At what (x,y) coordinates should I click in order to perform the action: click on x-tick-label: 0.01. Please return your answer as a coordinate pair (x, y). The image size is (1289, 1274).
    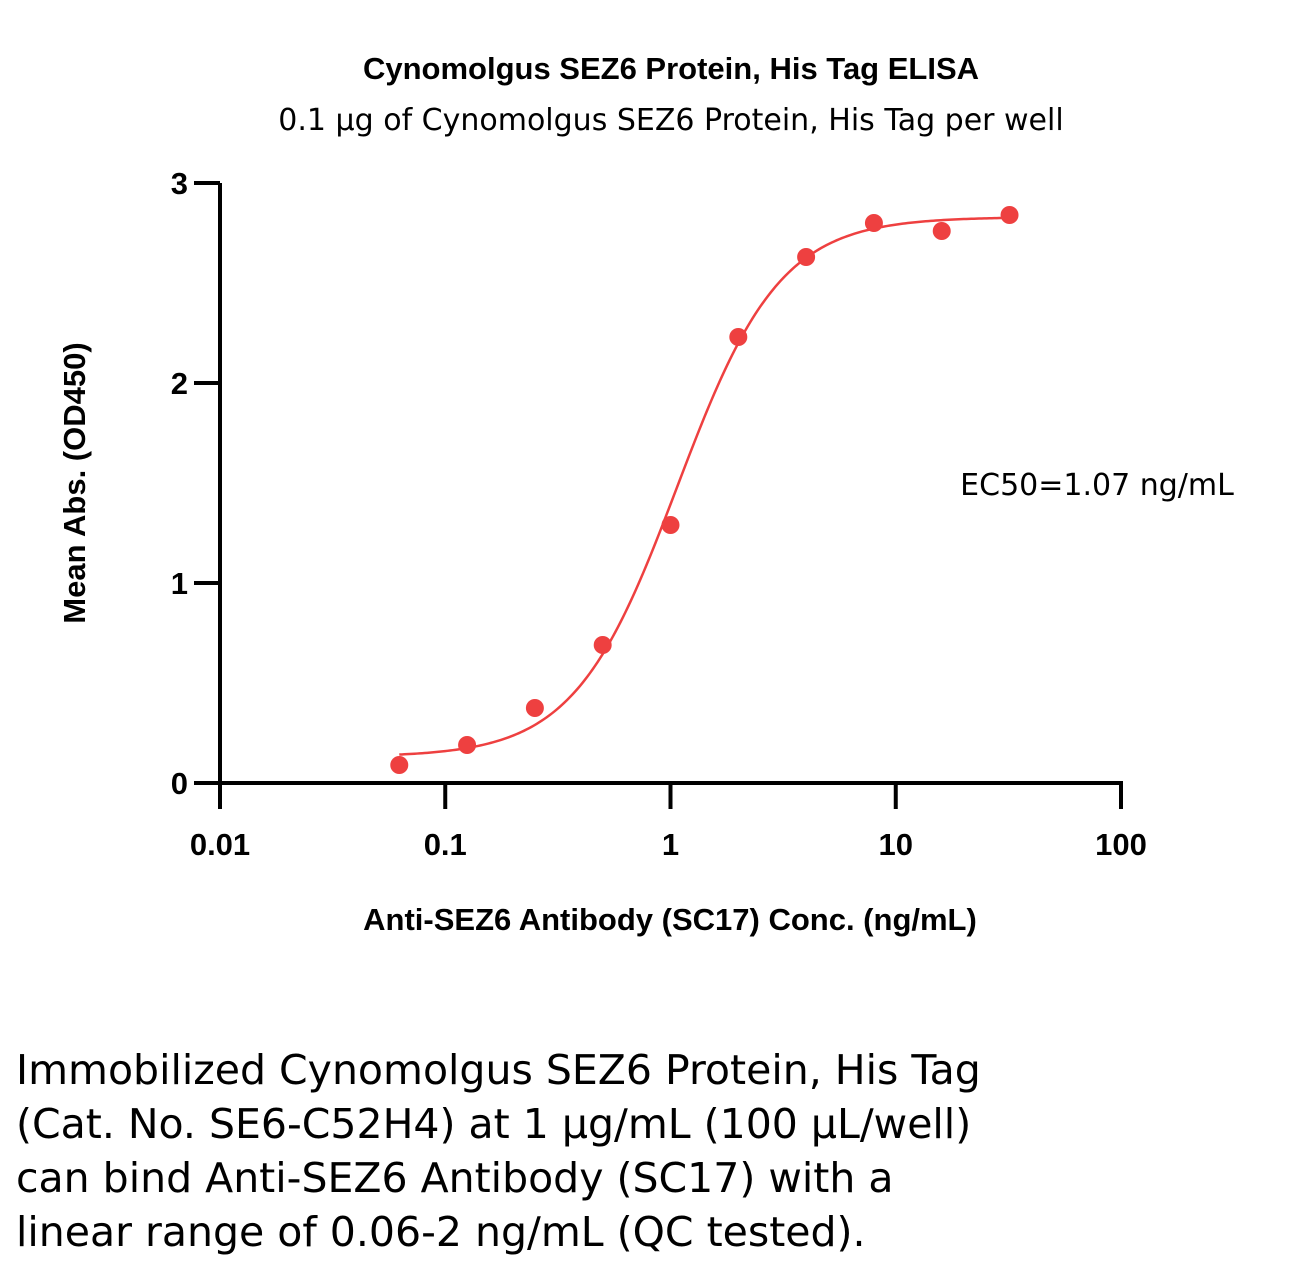
    Looking at the image, I should click on (220, 844).